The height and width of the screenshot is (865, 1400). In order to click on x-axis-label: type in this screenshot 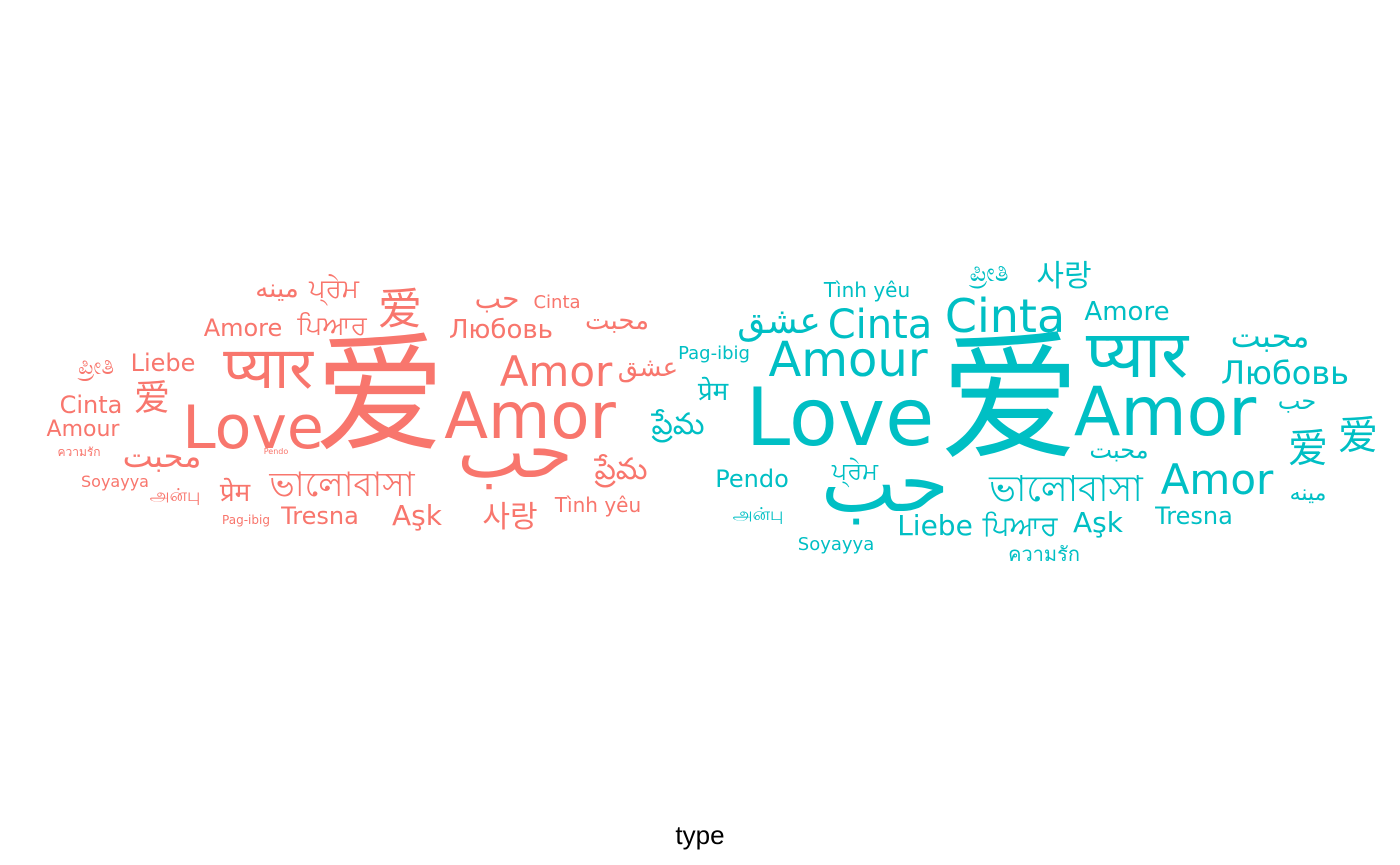, I will do `click(700, 835)`.